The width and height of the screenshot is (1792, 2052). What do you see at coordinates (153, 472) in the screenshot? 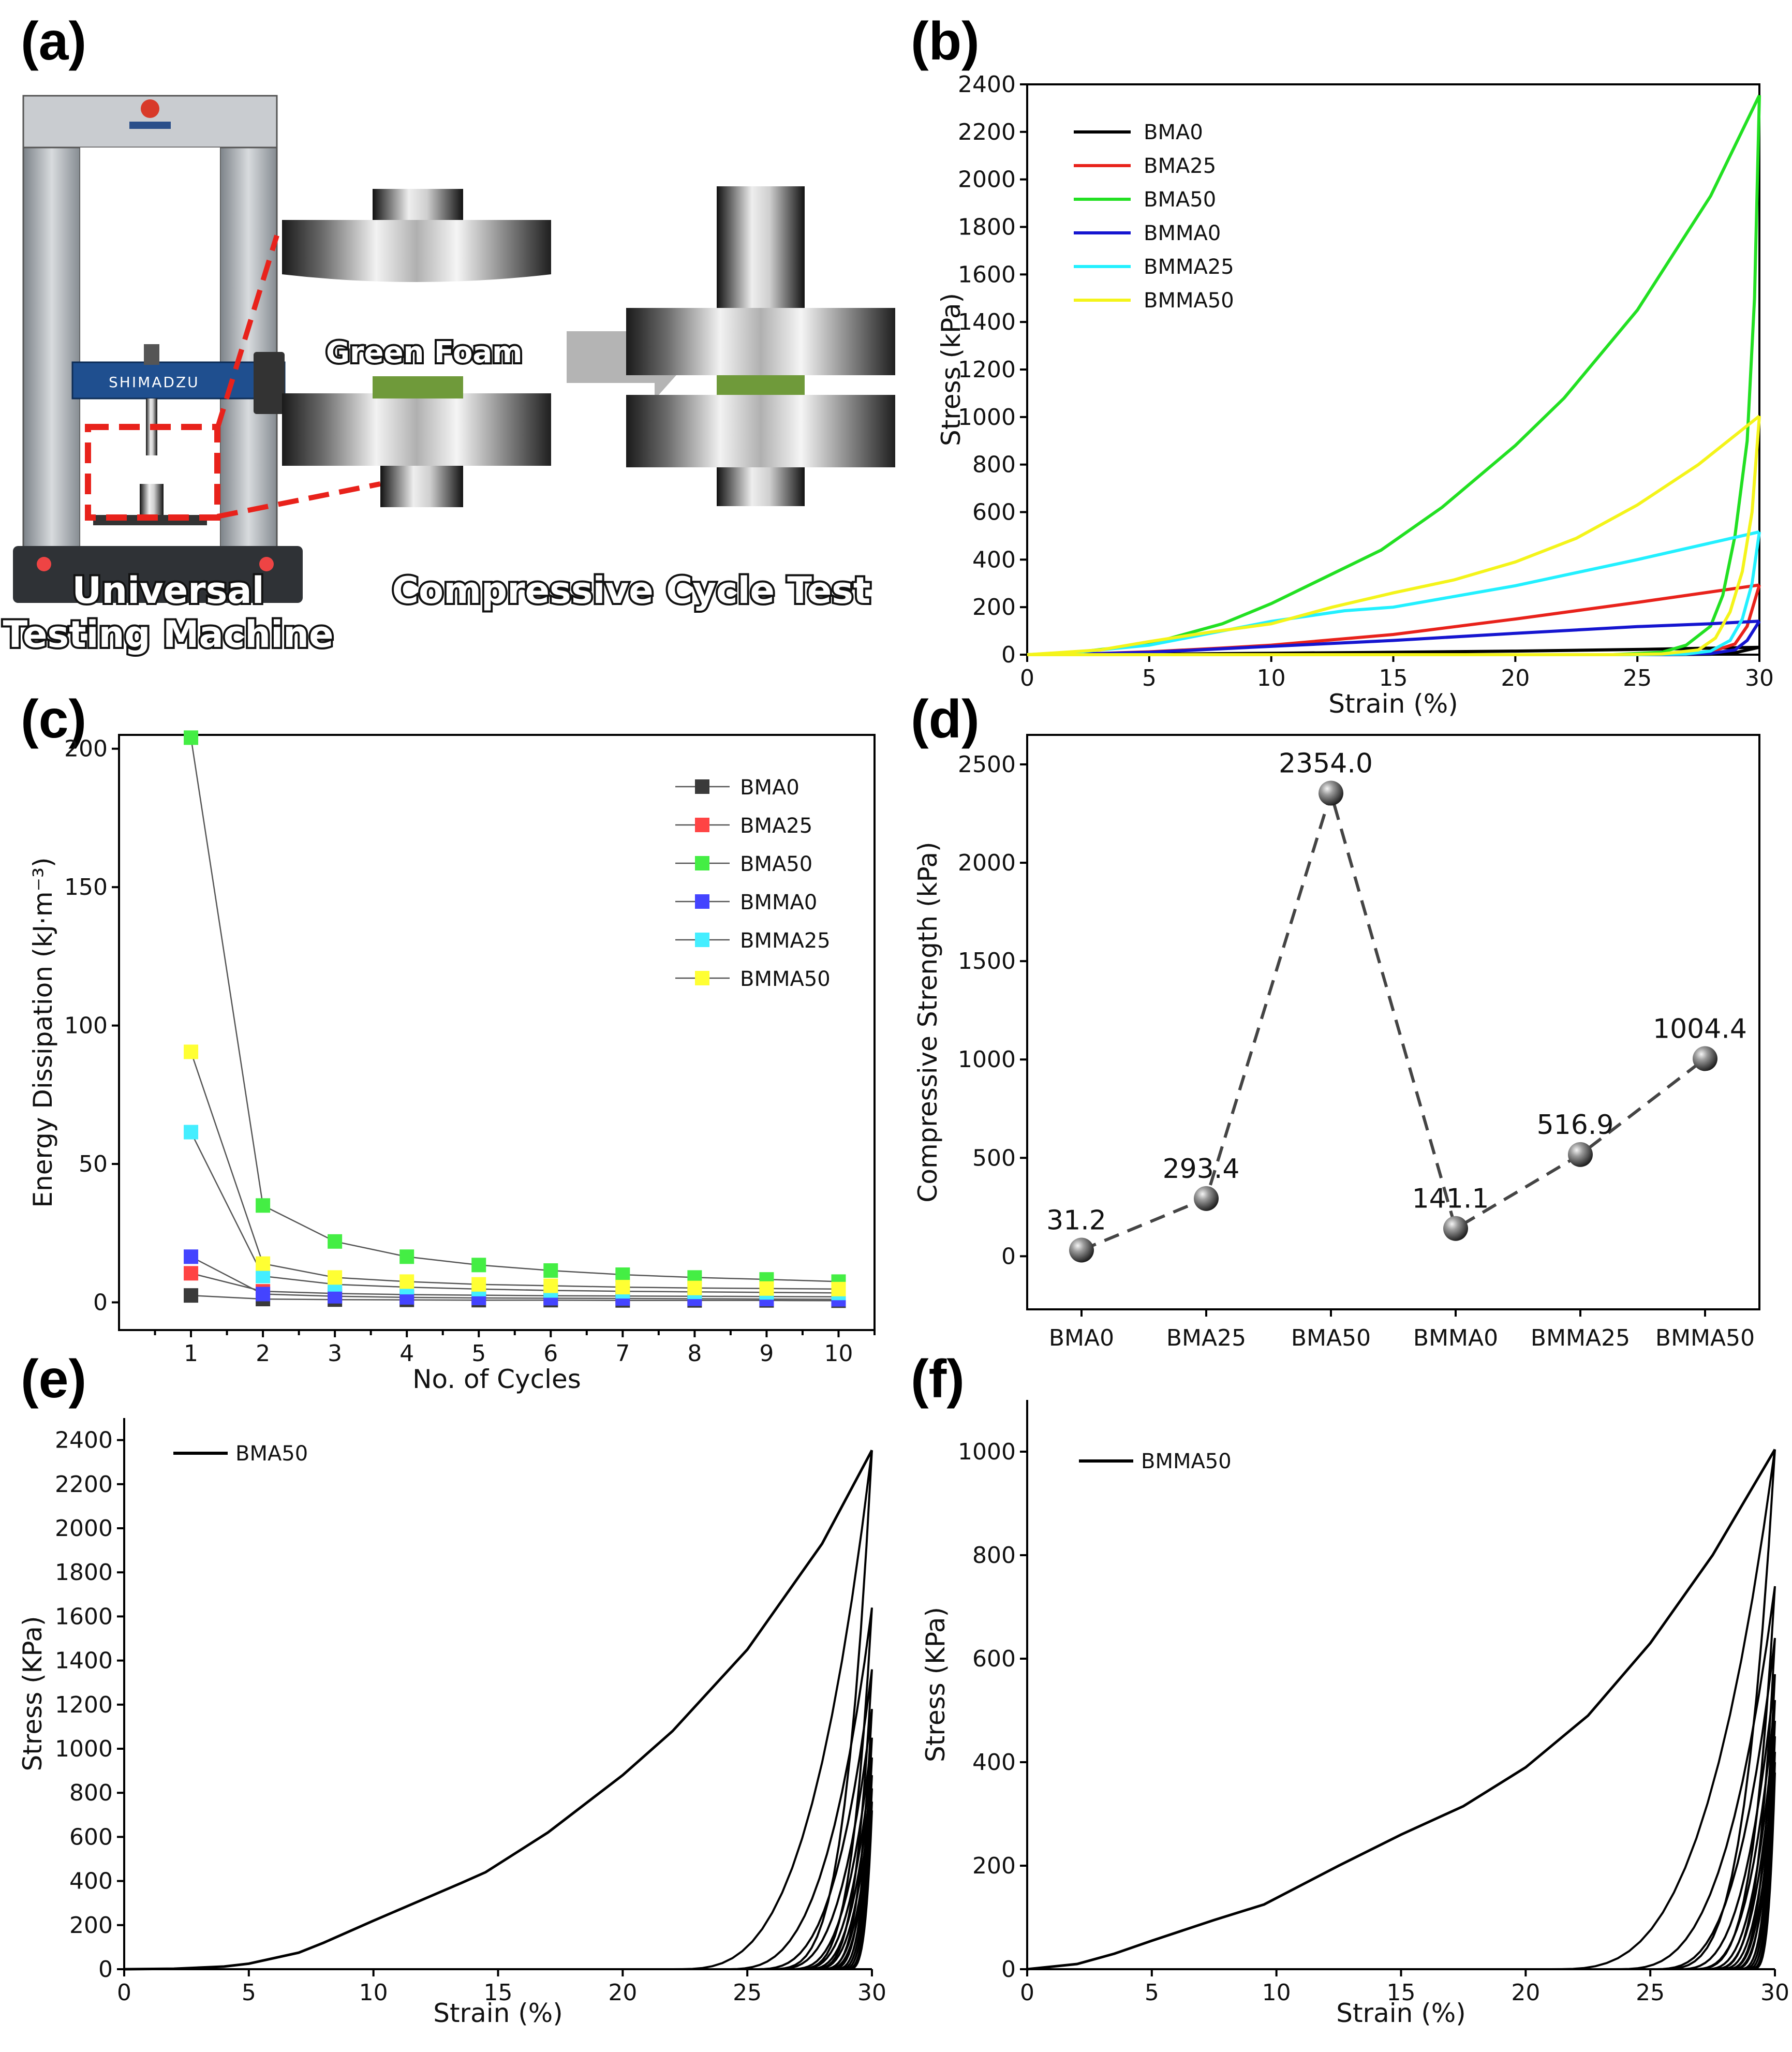
I see `highlight-box` at bounding box center [153, 472].